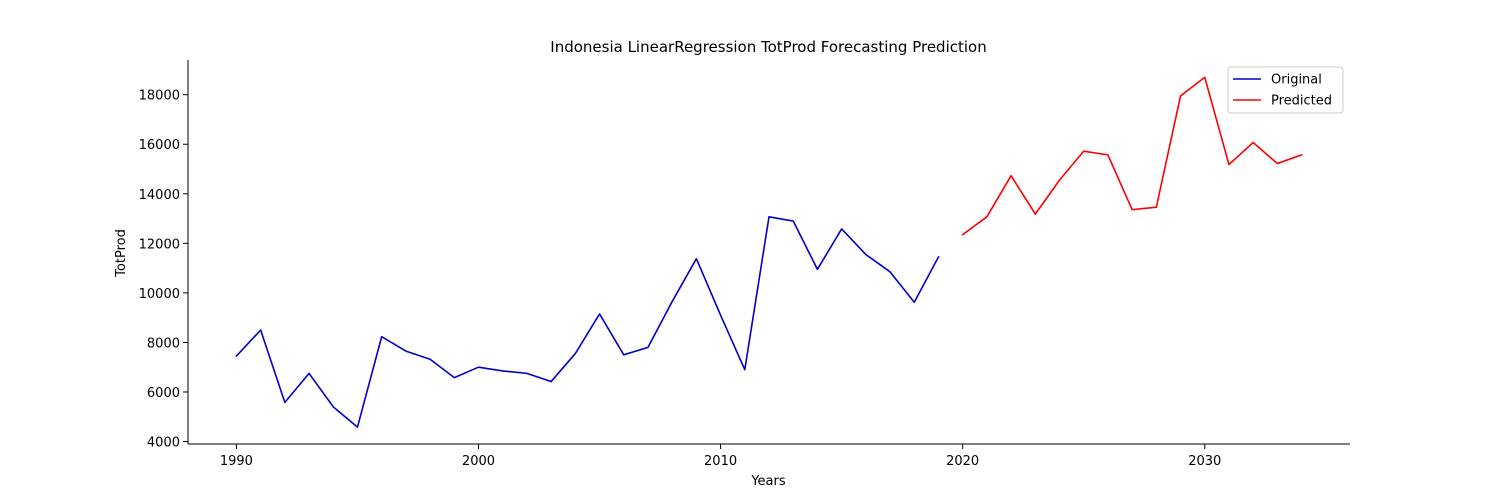 The width and height of the screenshot is (1500, 500). I want to click on y-tick-label: 14000, so click(159, 195).